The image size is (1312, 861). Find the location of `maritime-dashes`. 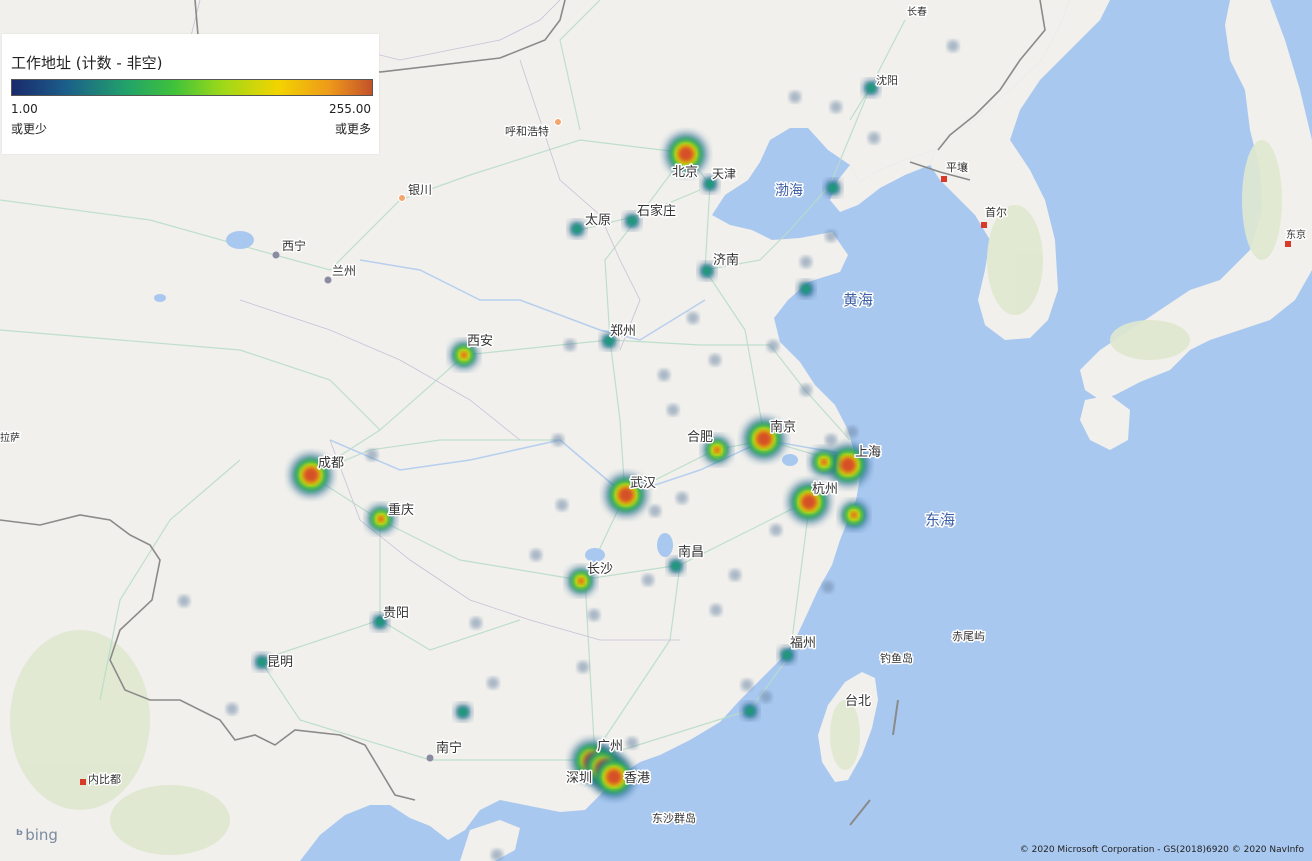

maritime-dashes is located at coordinates (874, 762).